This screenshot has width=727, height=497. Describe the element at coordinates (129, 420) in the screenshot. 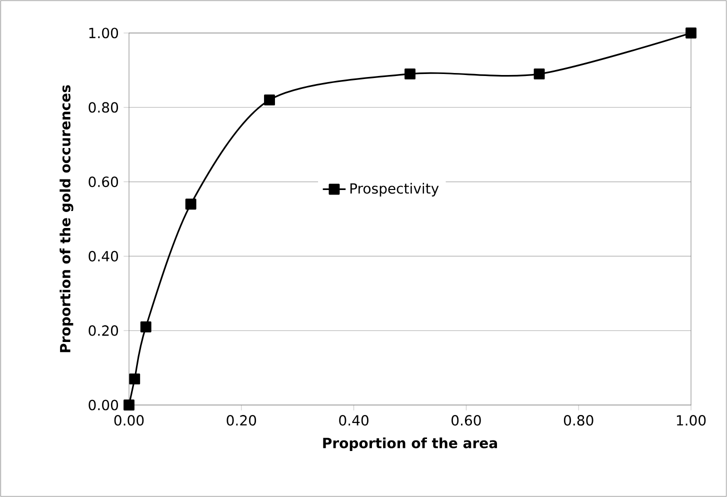

I see `x-tick-label: 0.00` at that location.